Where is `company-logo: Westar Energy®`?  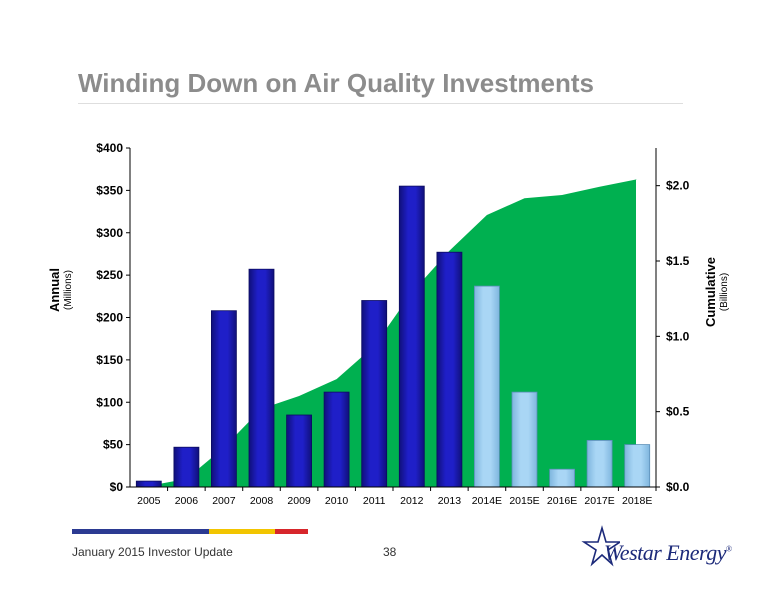 company-logo: Westar Energy® is located at coordinates (656, 547).